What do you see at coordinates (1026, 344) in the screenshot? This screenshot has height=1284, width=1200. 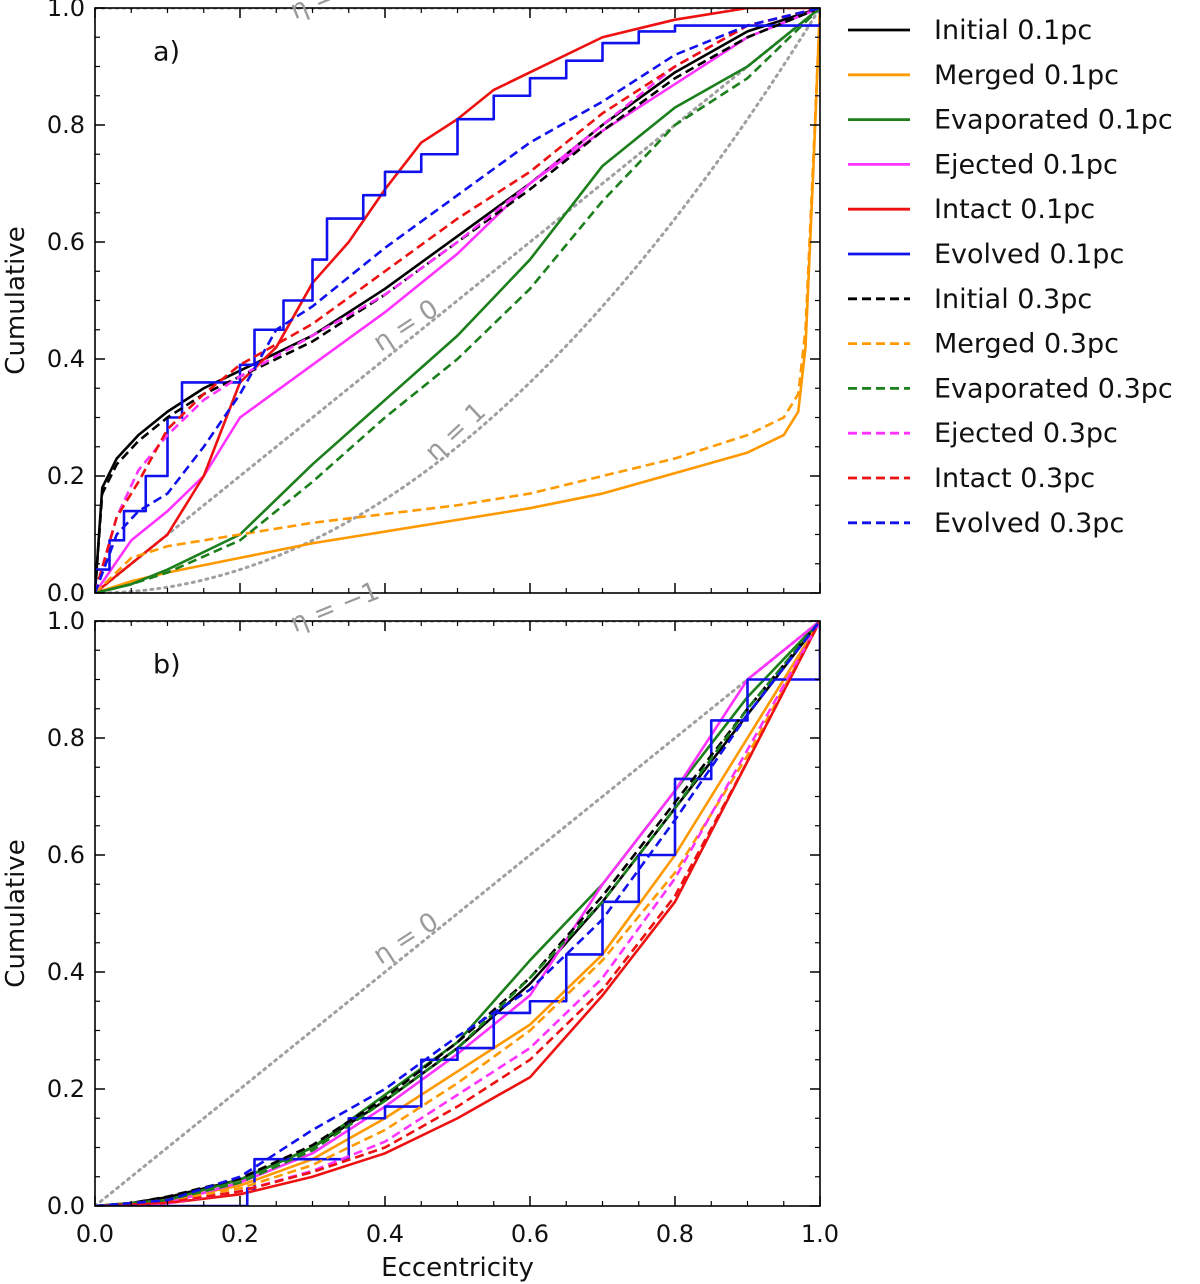 I see `legend-label-7: Merged 0.3pc` at bounding box center [1026, 344].